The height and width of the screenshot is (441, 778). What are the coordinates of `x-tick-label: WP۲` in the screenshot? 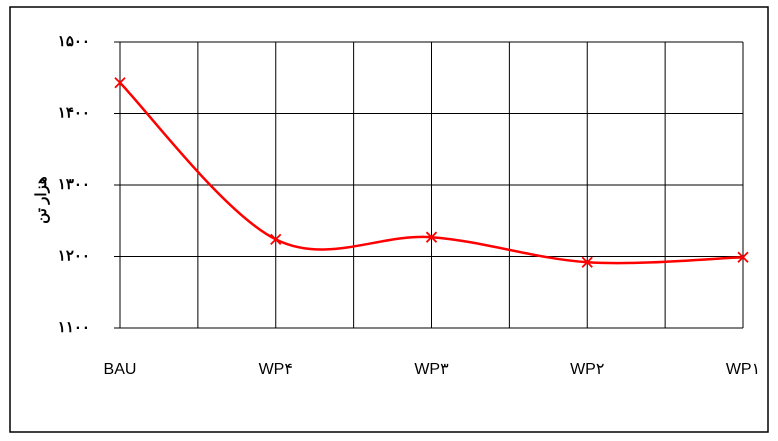 It's located at (587, 369).